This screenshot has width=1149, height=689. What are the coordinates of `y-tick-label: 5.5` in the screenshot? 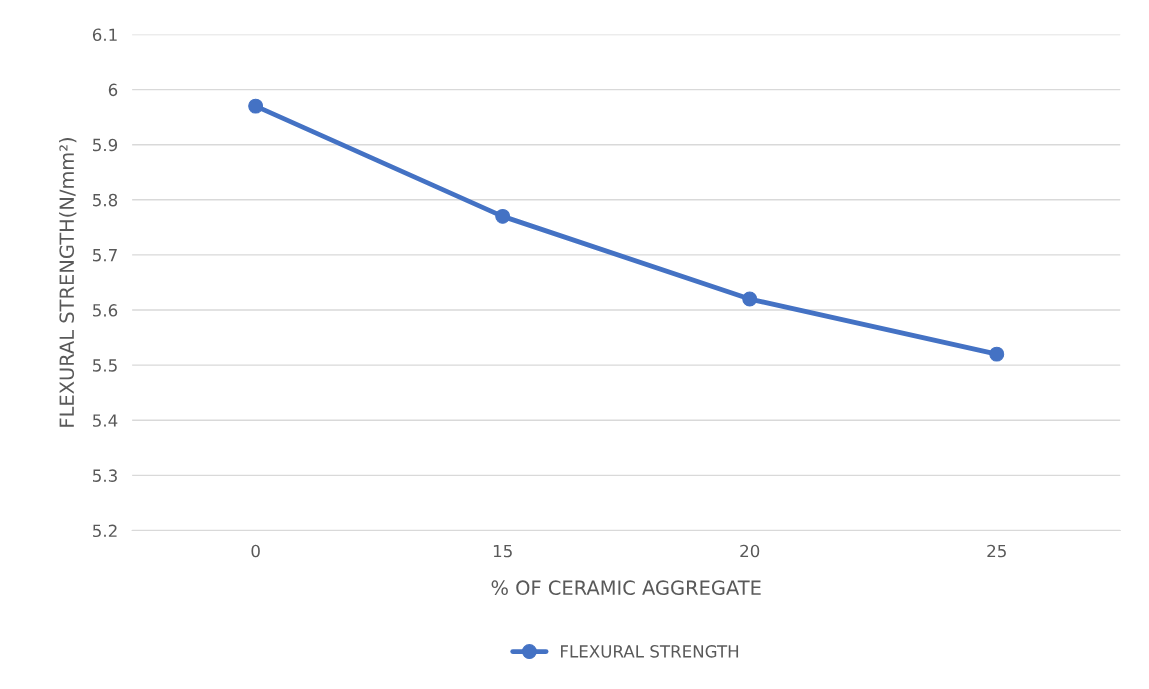 It's located at (105, 365).